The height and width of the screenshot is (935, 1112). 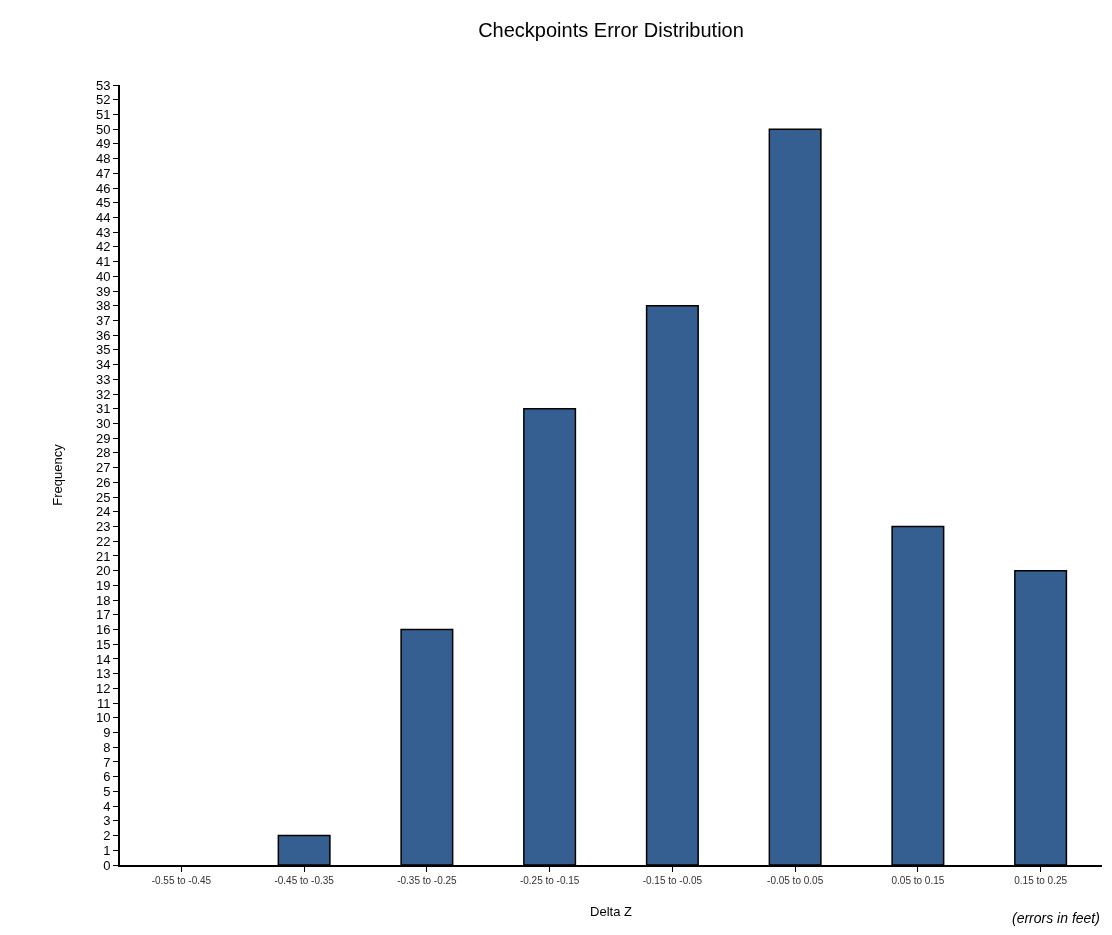 What do you see at coordinates (181, 880) in the screenshot?
I see `x-tick-label: -0.55 to -0.45` at bounding box center [181, 880].